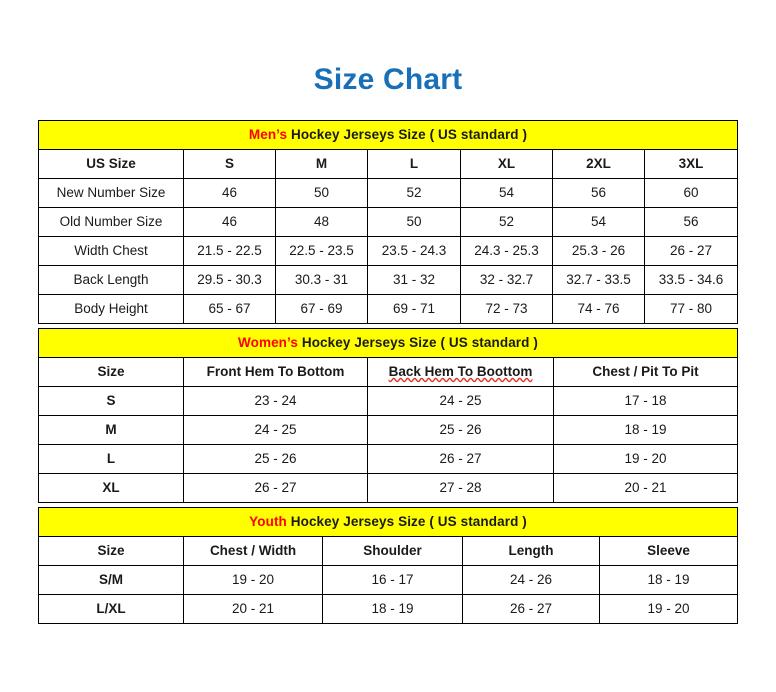 The image size is (776, 692). What do you see at coordinates (506, 251) in the screenshot?
I see `table-cell: 24.3 - 25.3` at bounding box center [506, 251].